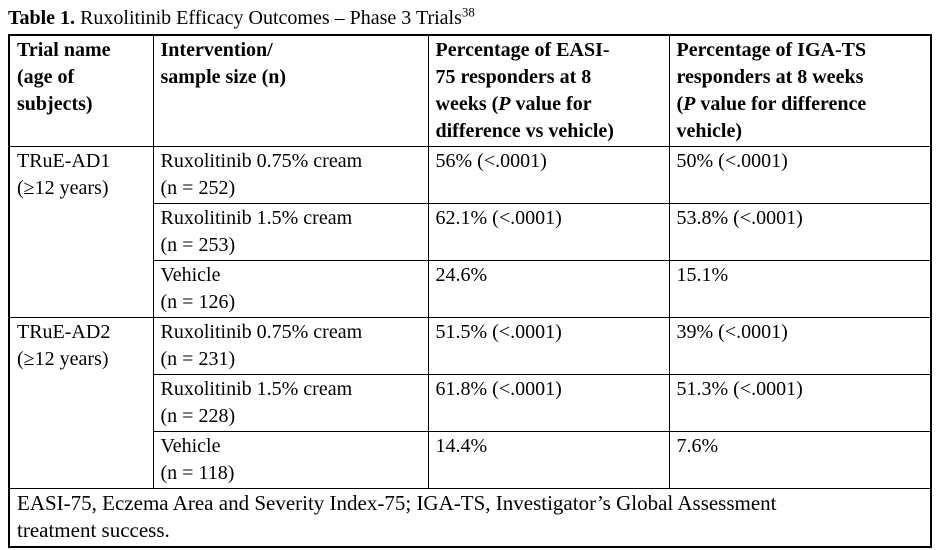 This screenshot has height=550, width=938. I want to click on col-header-igats-text-end: value for difference vehicle), so click(771, 117).